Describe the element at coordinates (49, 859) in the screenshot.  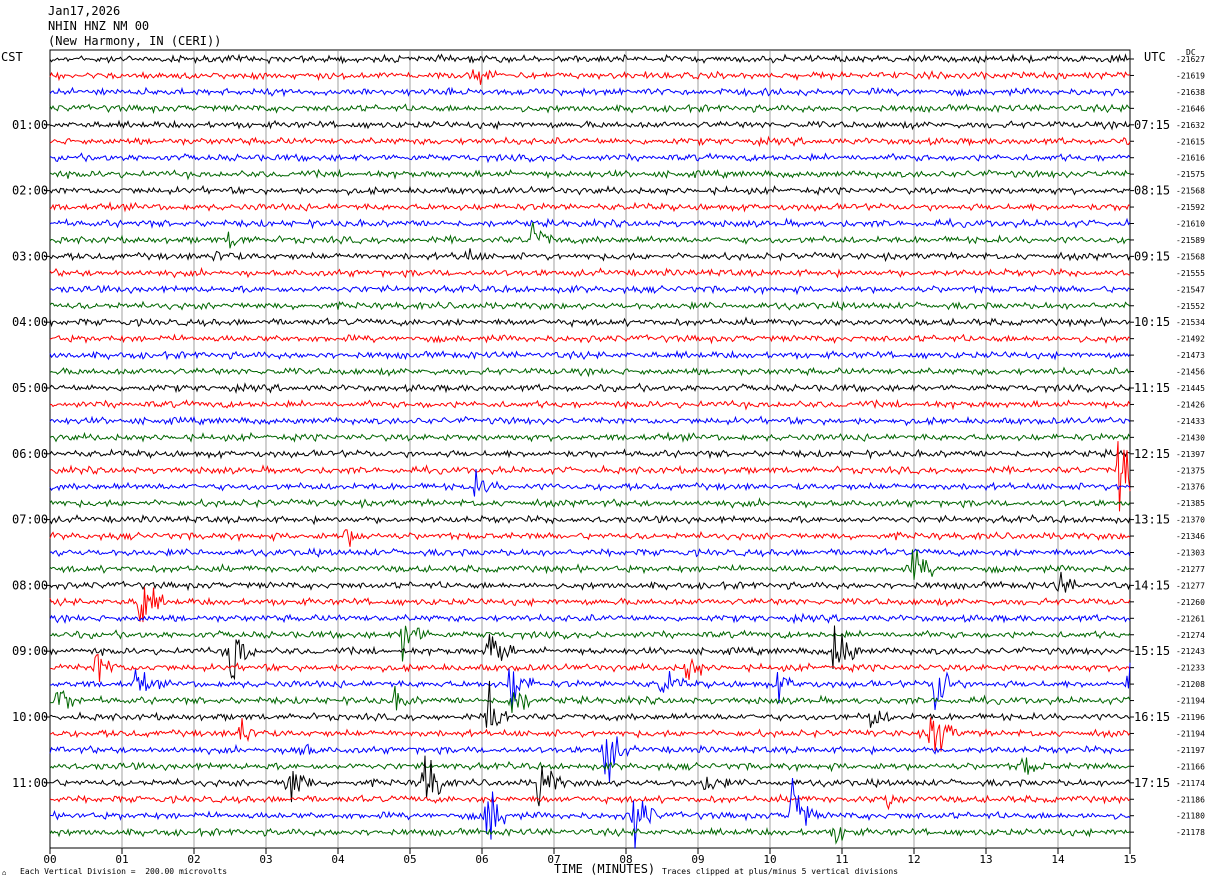
I see `x-tick-label: 00` at that location.